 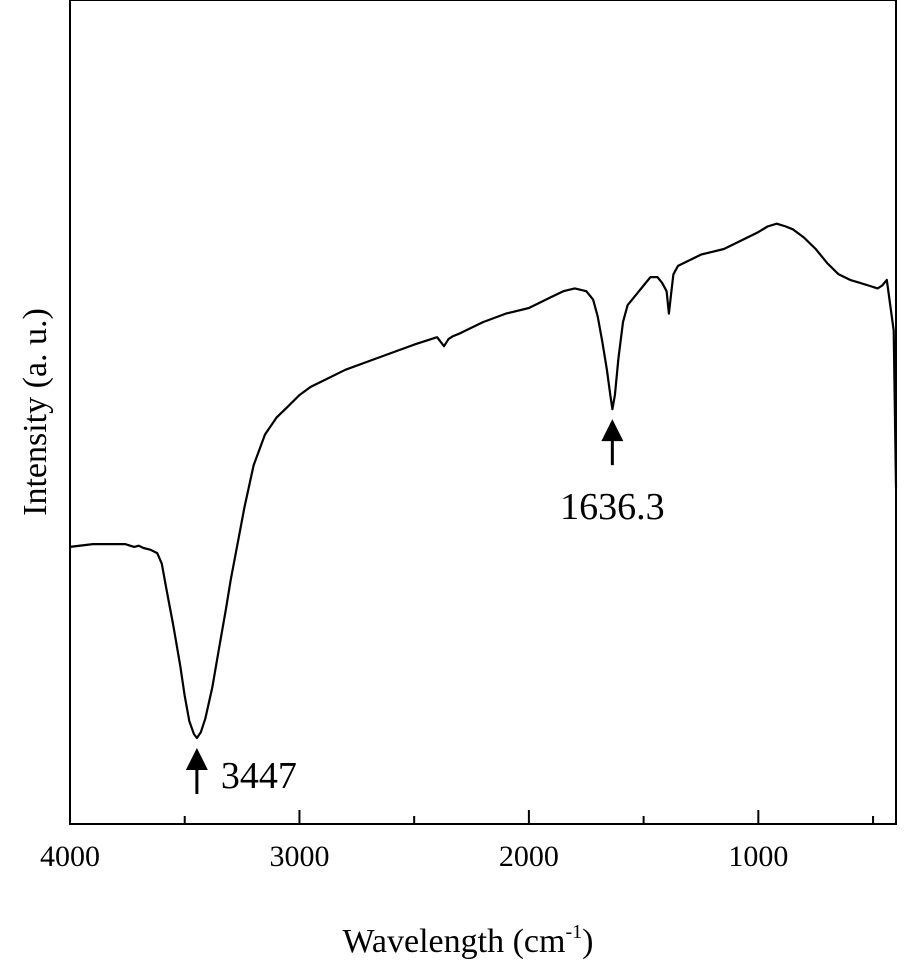 I want to click on x-axis-label: Wavelength (cm-1), so click(x=468, y=940).